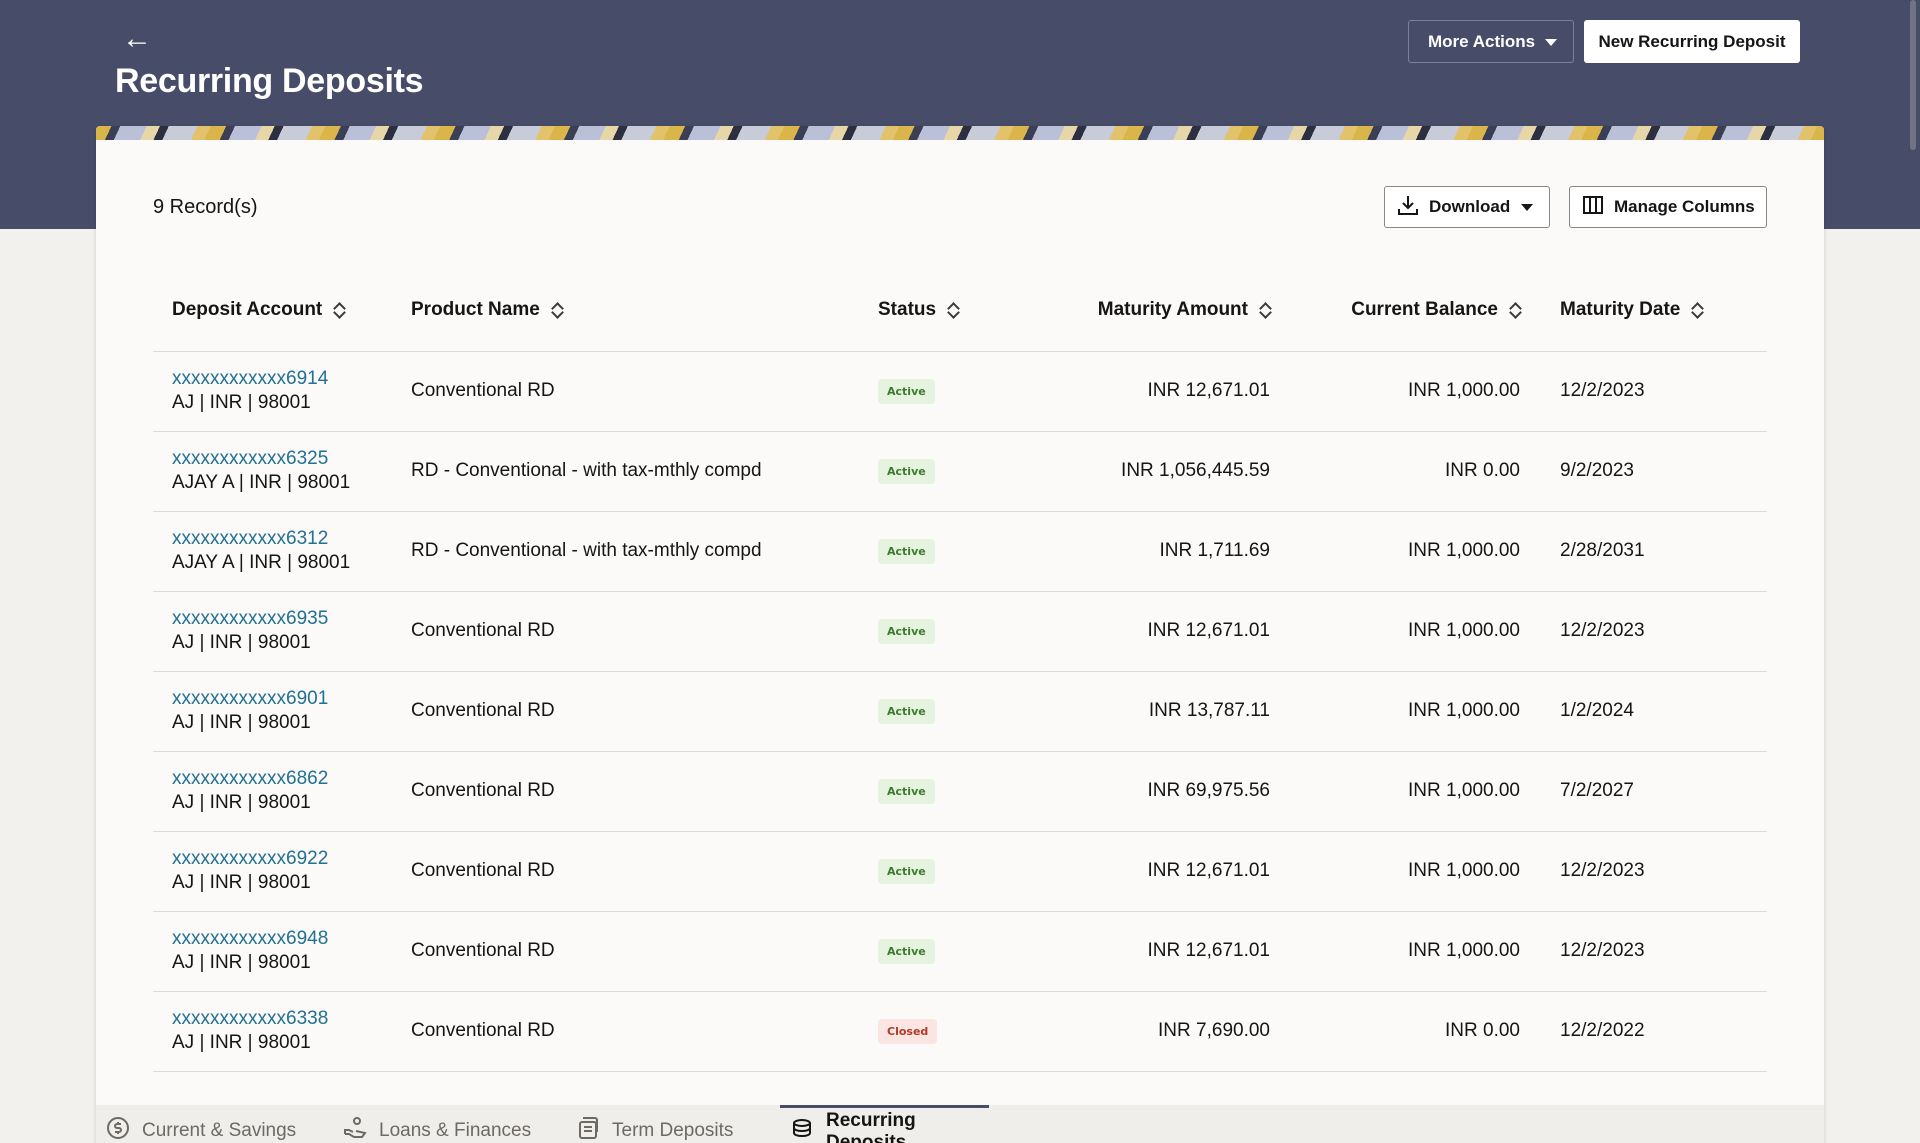 This screenshot has width=1920, height=1143. What do you see at coordinates (282, 311) in the screenshot?
I see `column-header-deposit-account: Deposit Account` at bounding box center [282, 311].